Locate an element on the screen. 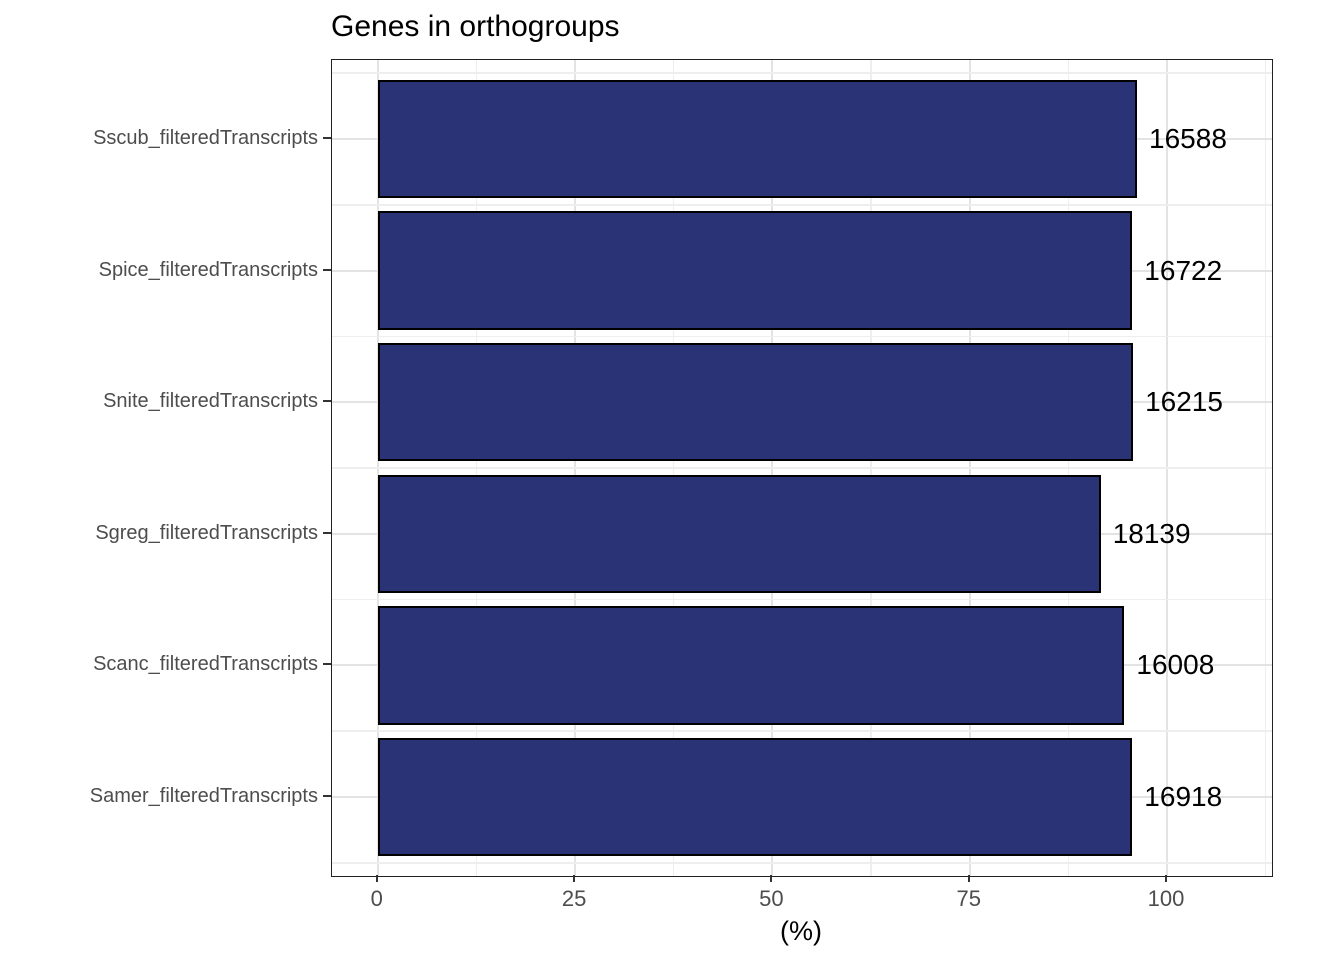  y-axis-tick-label: Sgreg_filteredTranscripts is located at coordinates (206, 532).